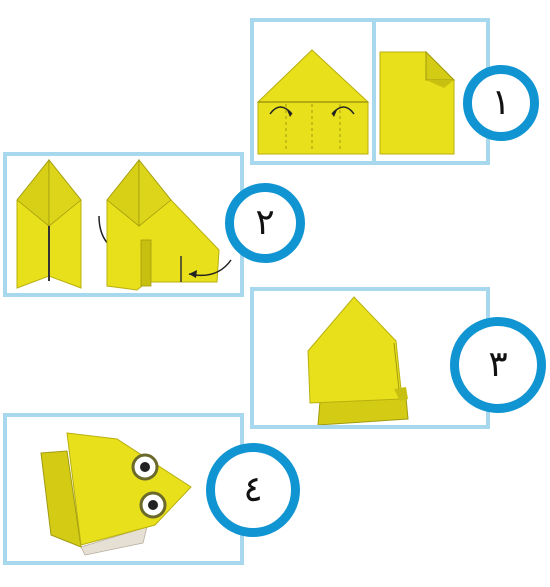 Image resolution: width=550 pixels, height=587 pixels. I want to click on step-4-illustration, so click(116, 494).